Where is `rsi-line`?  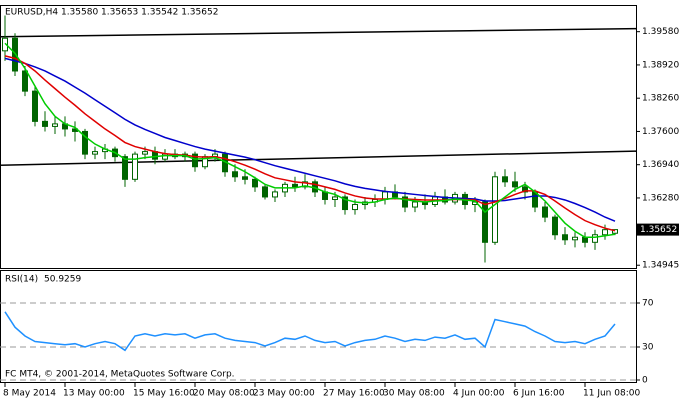 rsi-line is located at coordinates (310, 331).